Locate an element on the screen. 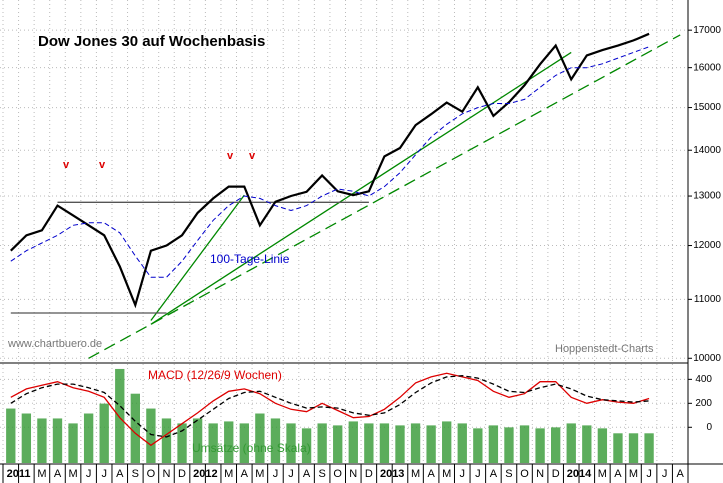 The image size is (723, 483). y-tick-label: 17000 is located at coordinates (707, 30).